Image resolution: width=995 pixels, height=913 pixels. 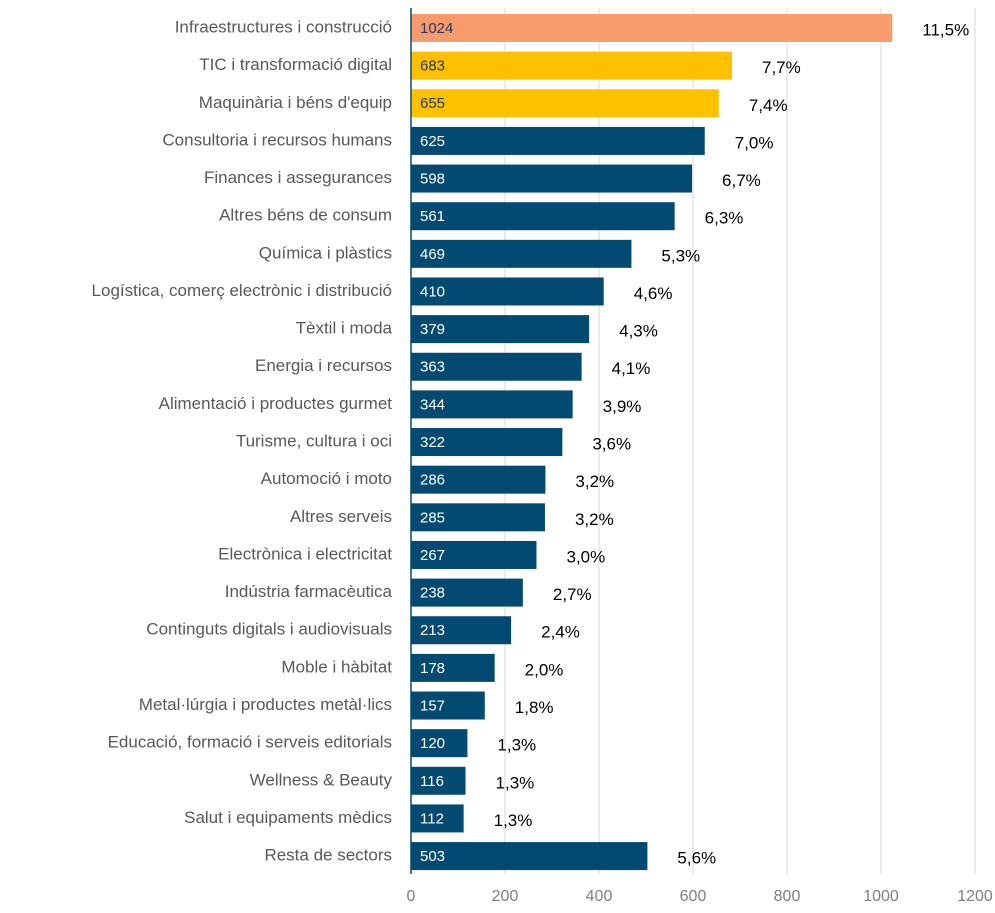 What do you see at coordinates (432, 254) in the screenshot?
I see `value-label: 469` at bounding box center [432, 254].